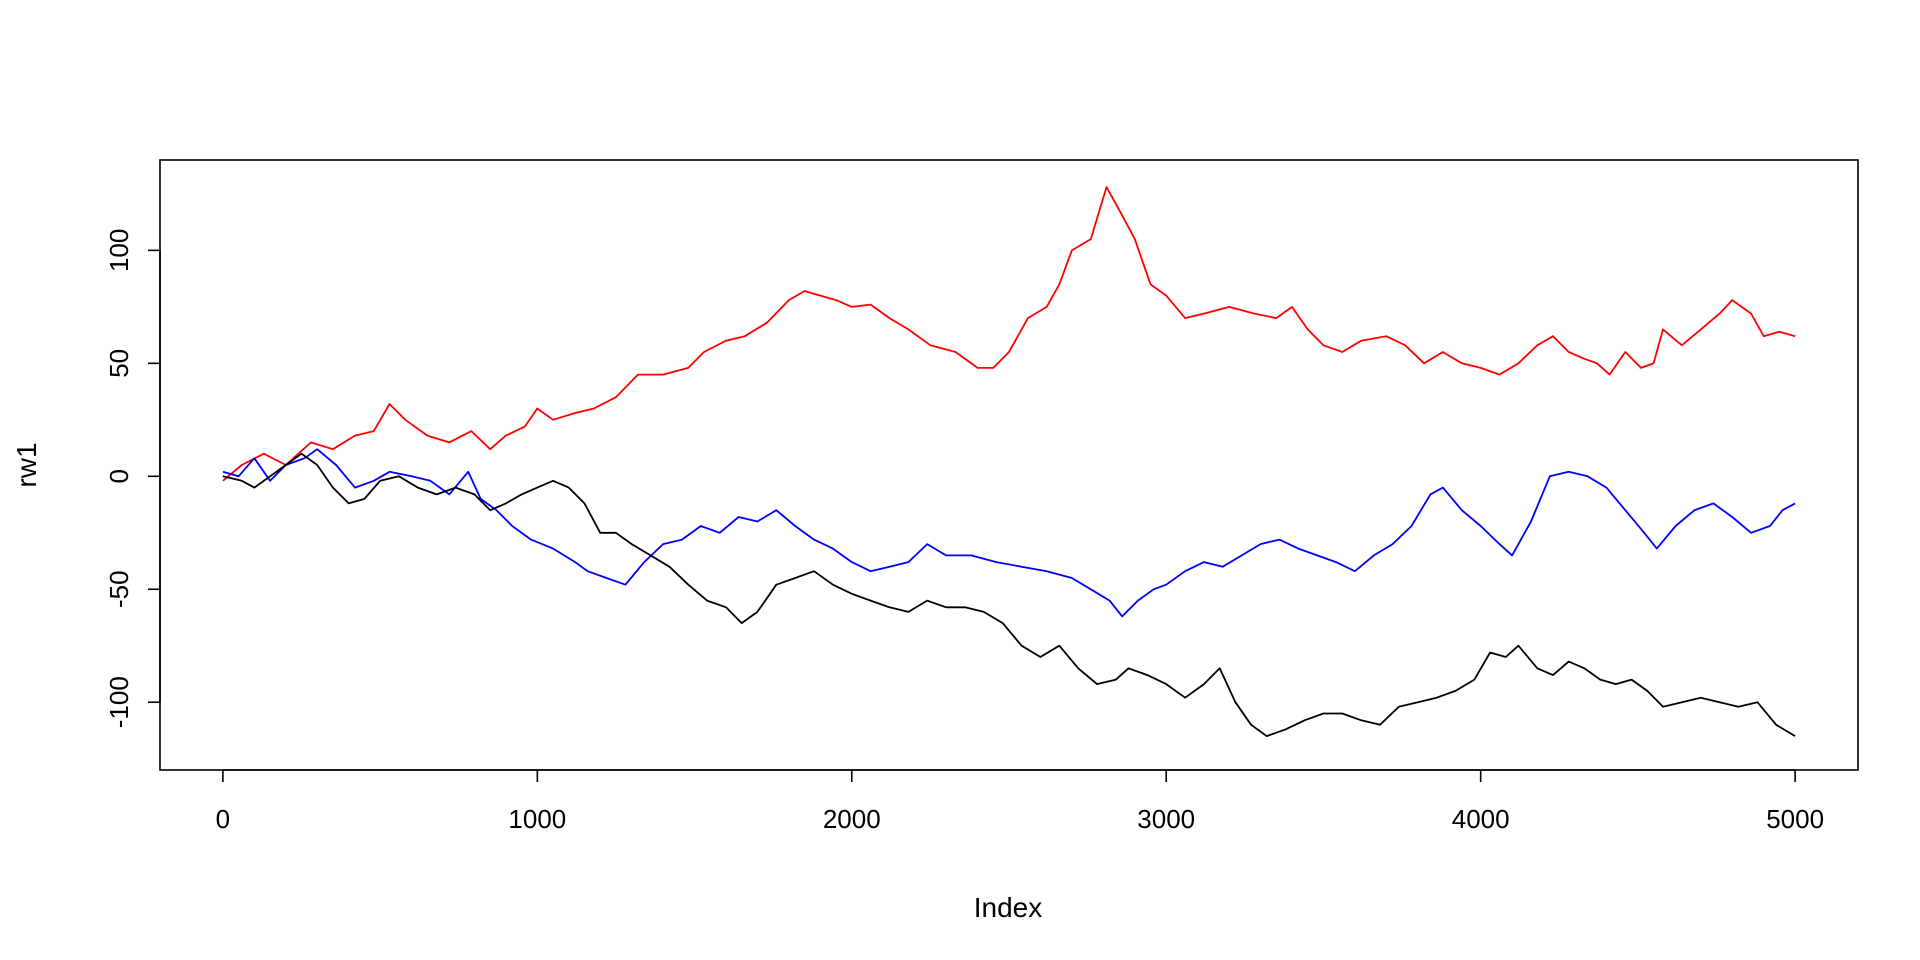 This screenshot has height=960, width=1920. I want to click on y-tick-label: -50, so click(119, 589).